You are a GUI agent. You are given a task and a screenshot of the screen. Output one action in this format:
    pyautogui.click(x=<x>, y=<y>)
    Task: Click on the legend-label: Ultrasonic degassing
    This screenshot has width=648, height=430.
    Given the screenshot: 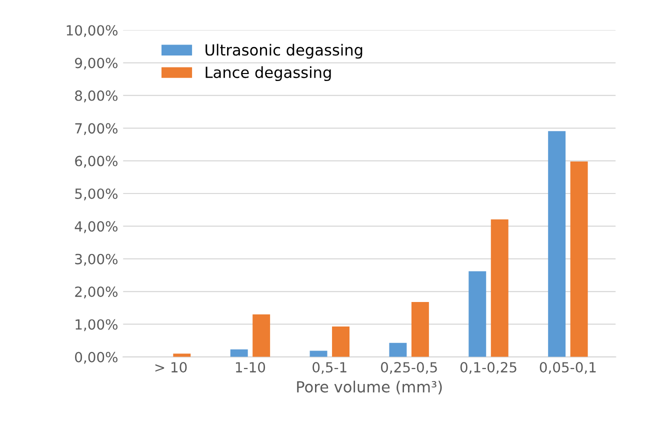 What is the action you would take?
    pyautogui.click(x=284, y=51)
    